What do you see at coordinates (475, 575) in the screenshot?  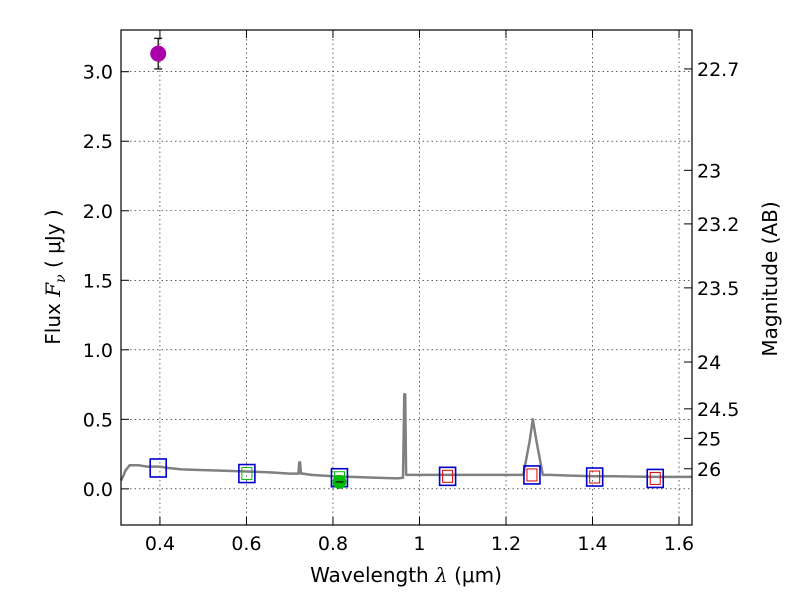 I see `x-axis-label-unit: (μm)` at bounding box center [475, 575].